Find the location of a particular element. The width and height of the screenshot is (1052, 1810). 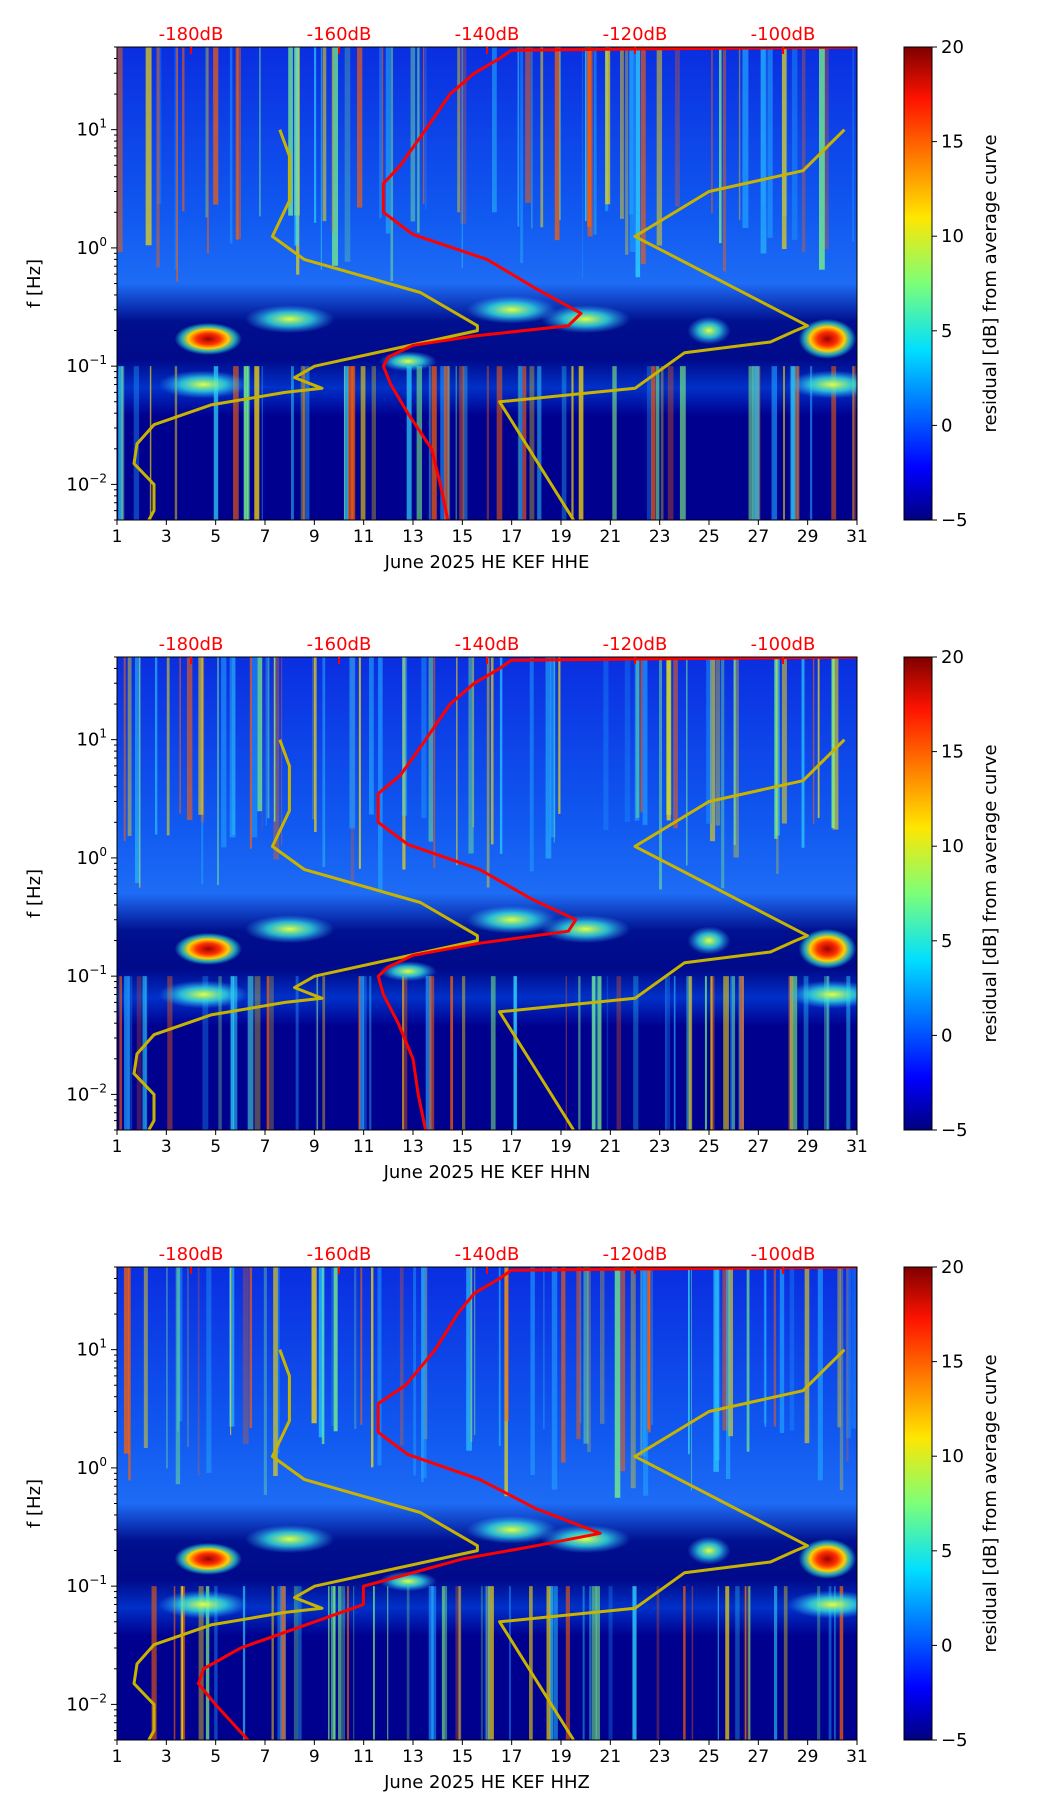

colorbar-tick-label: 10 is located at coordinates (952, 846).